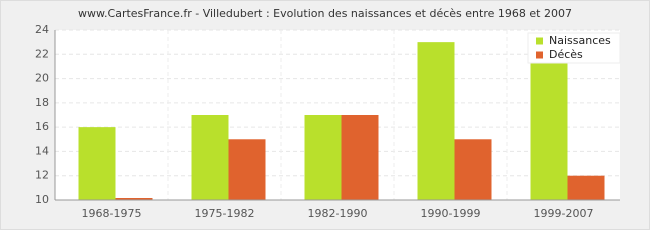 Image resolution: width=650 pixels, height=240 pixels. I want to click on y-tick-label: 12, so click(42, 175).